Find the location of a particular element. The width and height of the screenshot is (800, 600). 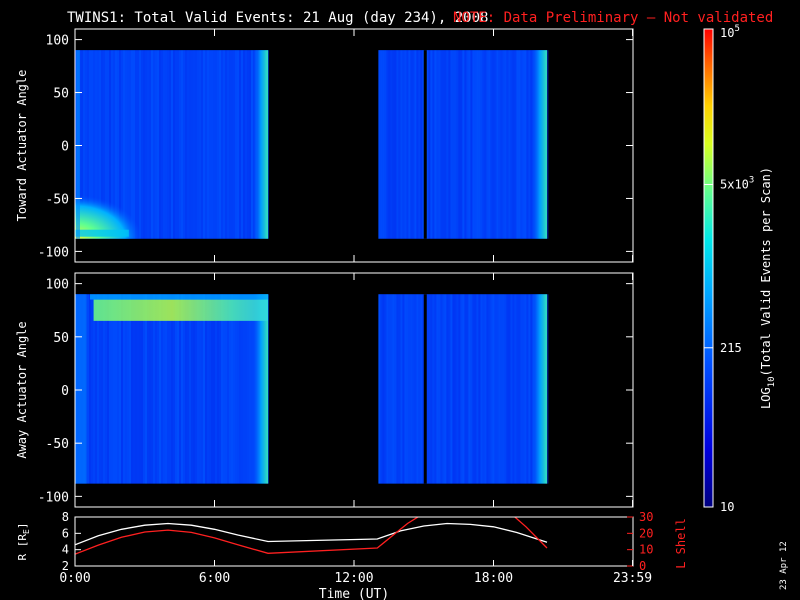

heatmap-edge is located at coordinates (259, 389).